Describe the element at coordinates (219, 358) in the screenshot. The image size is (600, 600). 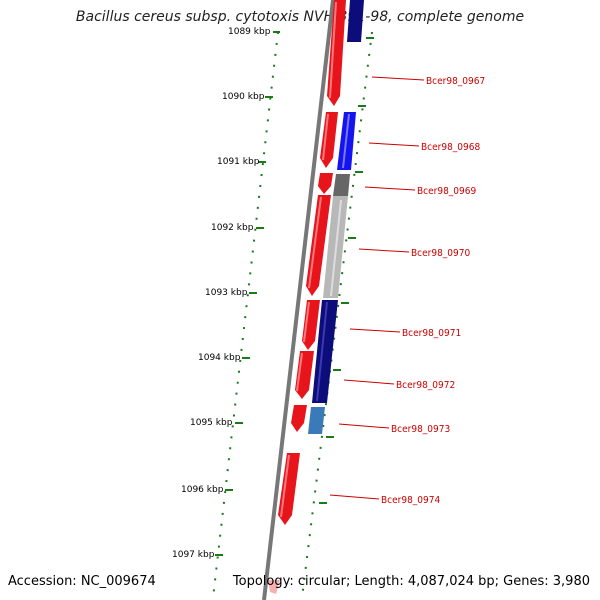
I see `axis-tick-label: 1094 kbp` at that location.